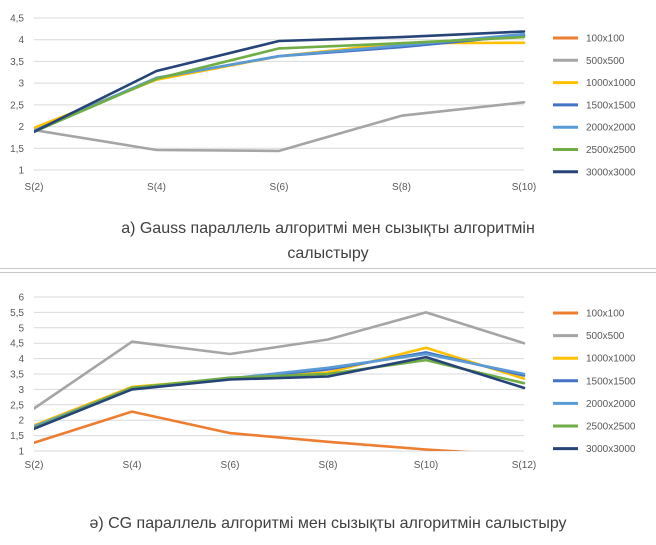 Image resolution: width=656 pixels, height=545 pixels. I want to click on y-tick-label: 5,5, so click(17, 313).